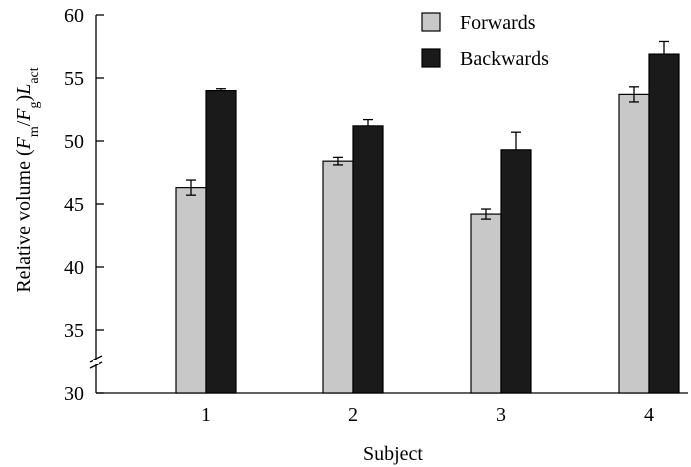  What do you see at coordinates (24, 123) in the screenshot?
I see `y-axis-title-part: /` at bounding box center [24, 123].